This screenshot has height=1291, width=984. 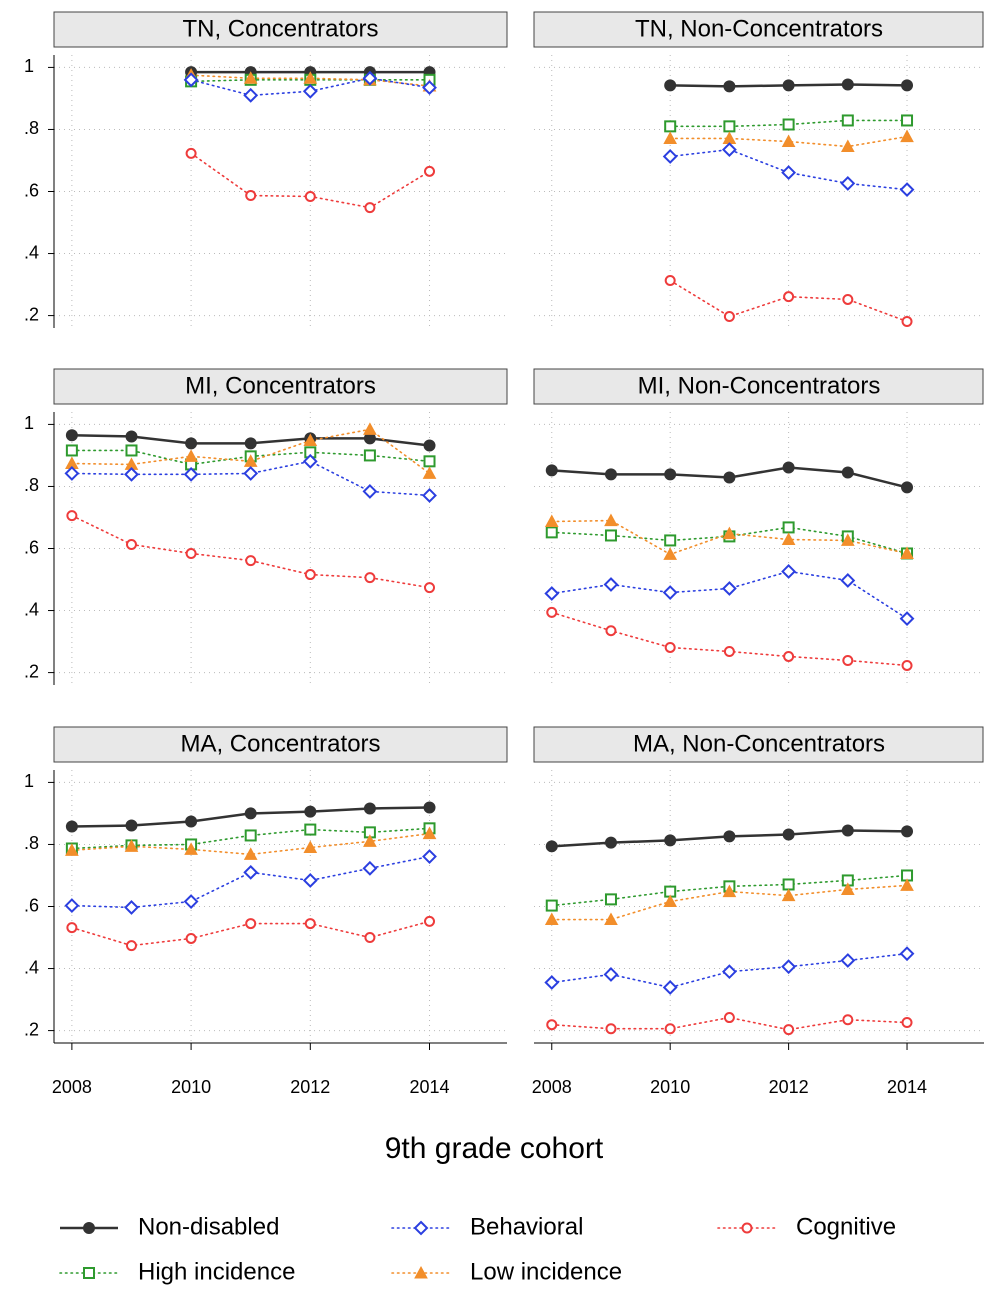 I want to click on panel-title: MI, Concentrators, so click(x=280, y=385).